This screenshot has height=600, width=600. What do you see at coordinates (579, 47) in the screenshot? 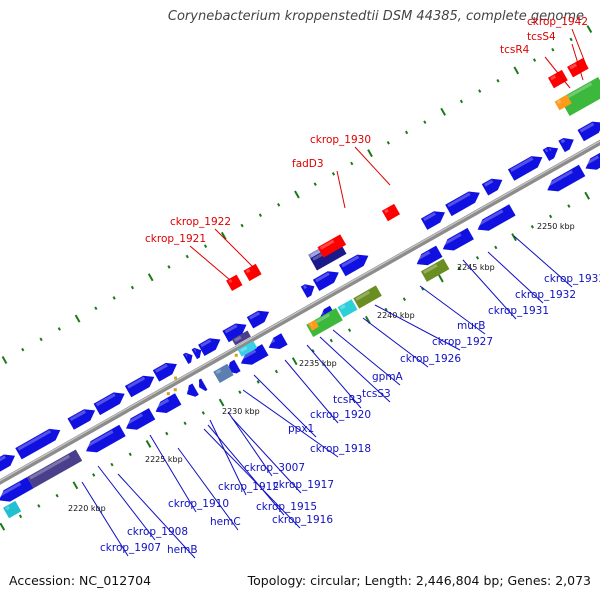
I see `leader-line-ckrop_1942` at bounding box center [579, 47].